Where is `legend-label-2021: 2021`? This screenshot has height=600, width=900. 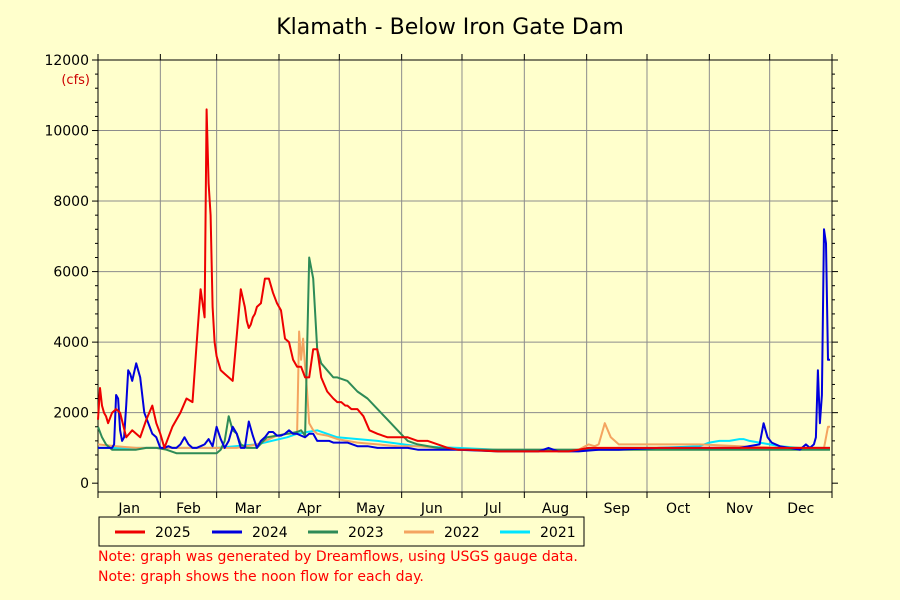 legend-label-2021: 2021 is located at coordinates (558, 533).